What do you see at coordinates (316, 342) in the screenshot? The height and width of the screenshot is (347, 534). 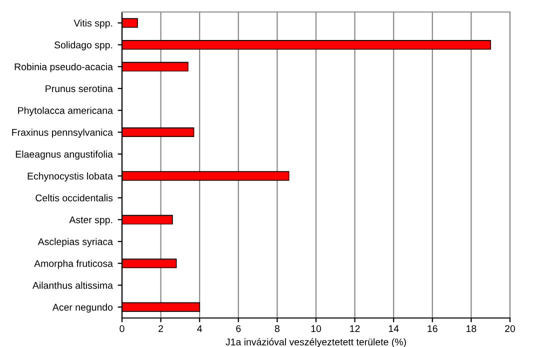 I see `x-axis-title: J1a invázióval veszélyeztetett területe (%)` at bounding box center [316, 342].